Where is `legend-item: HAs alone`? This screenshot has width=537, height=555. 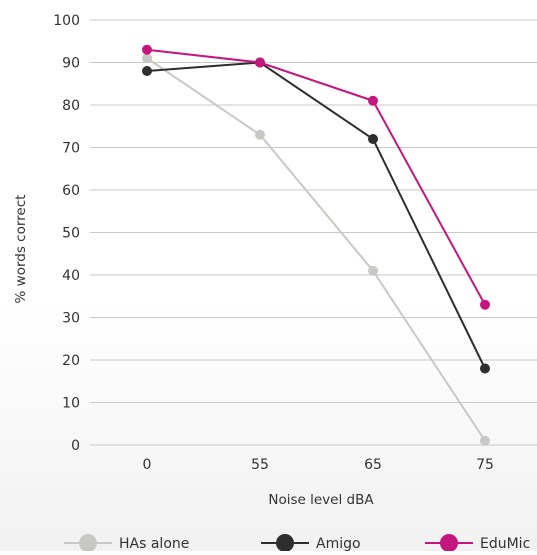
legend-item: HAs alone is located at coordinates (126, 543).